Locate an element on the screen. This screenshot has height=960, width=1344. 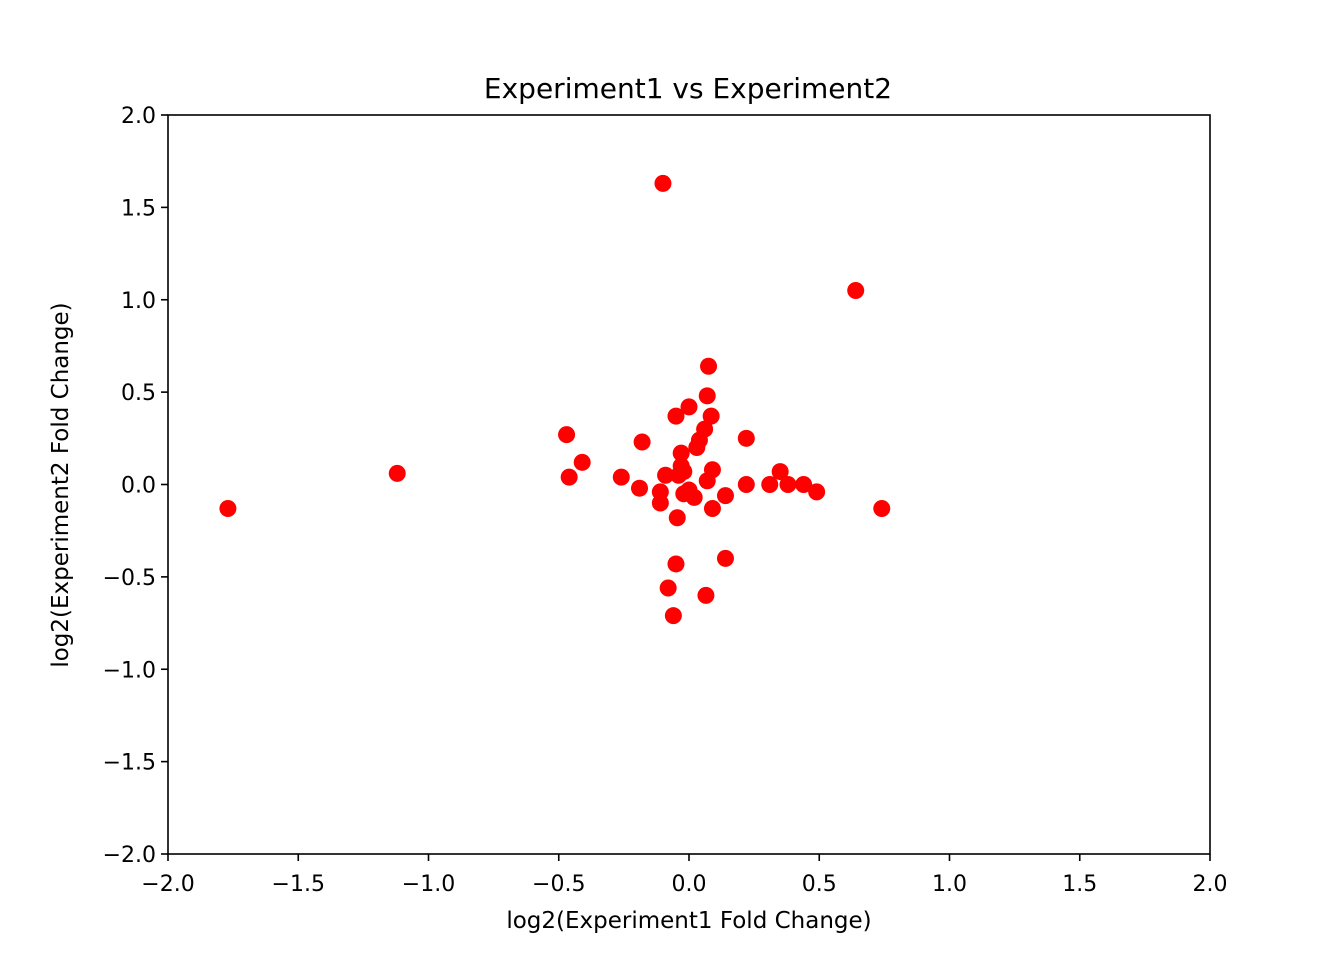
x-tick-label: 0.5 is located at coordinates (819, 884).